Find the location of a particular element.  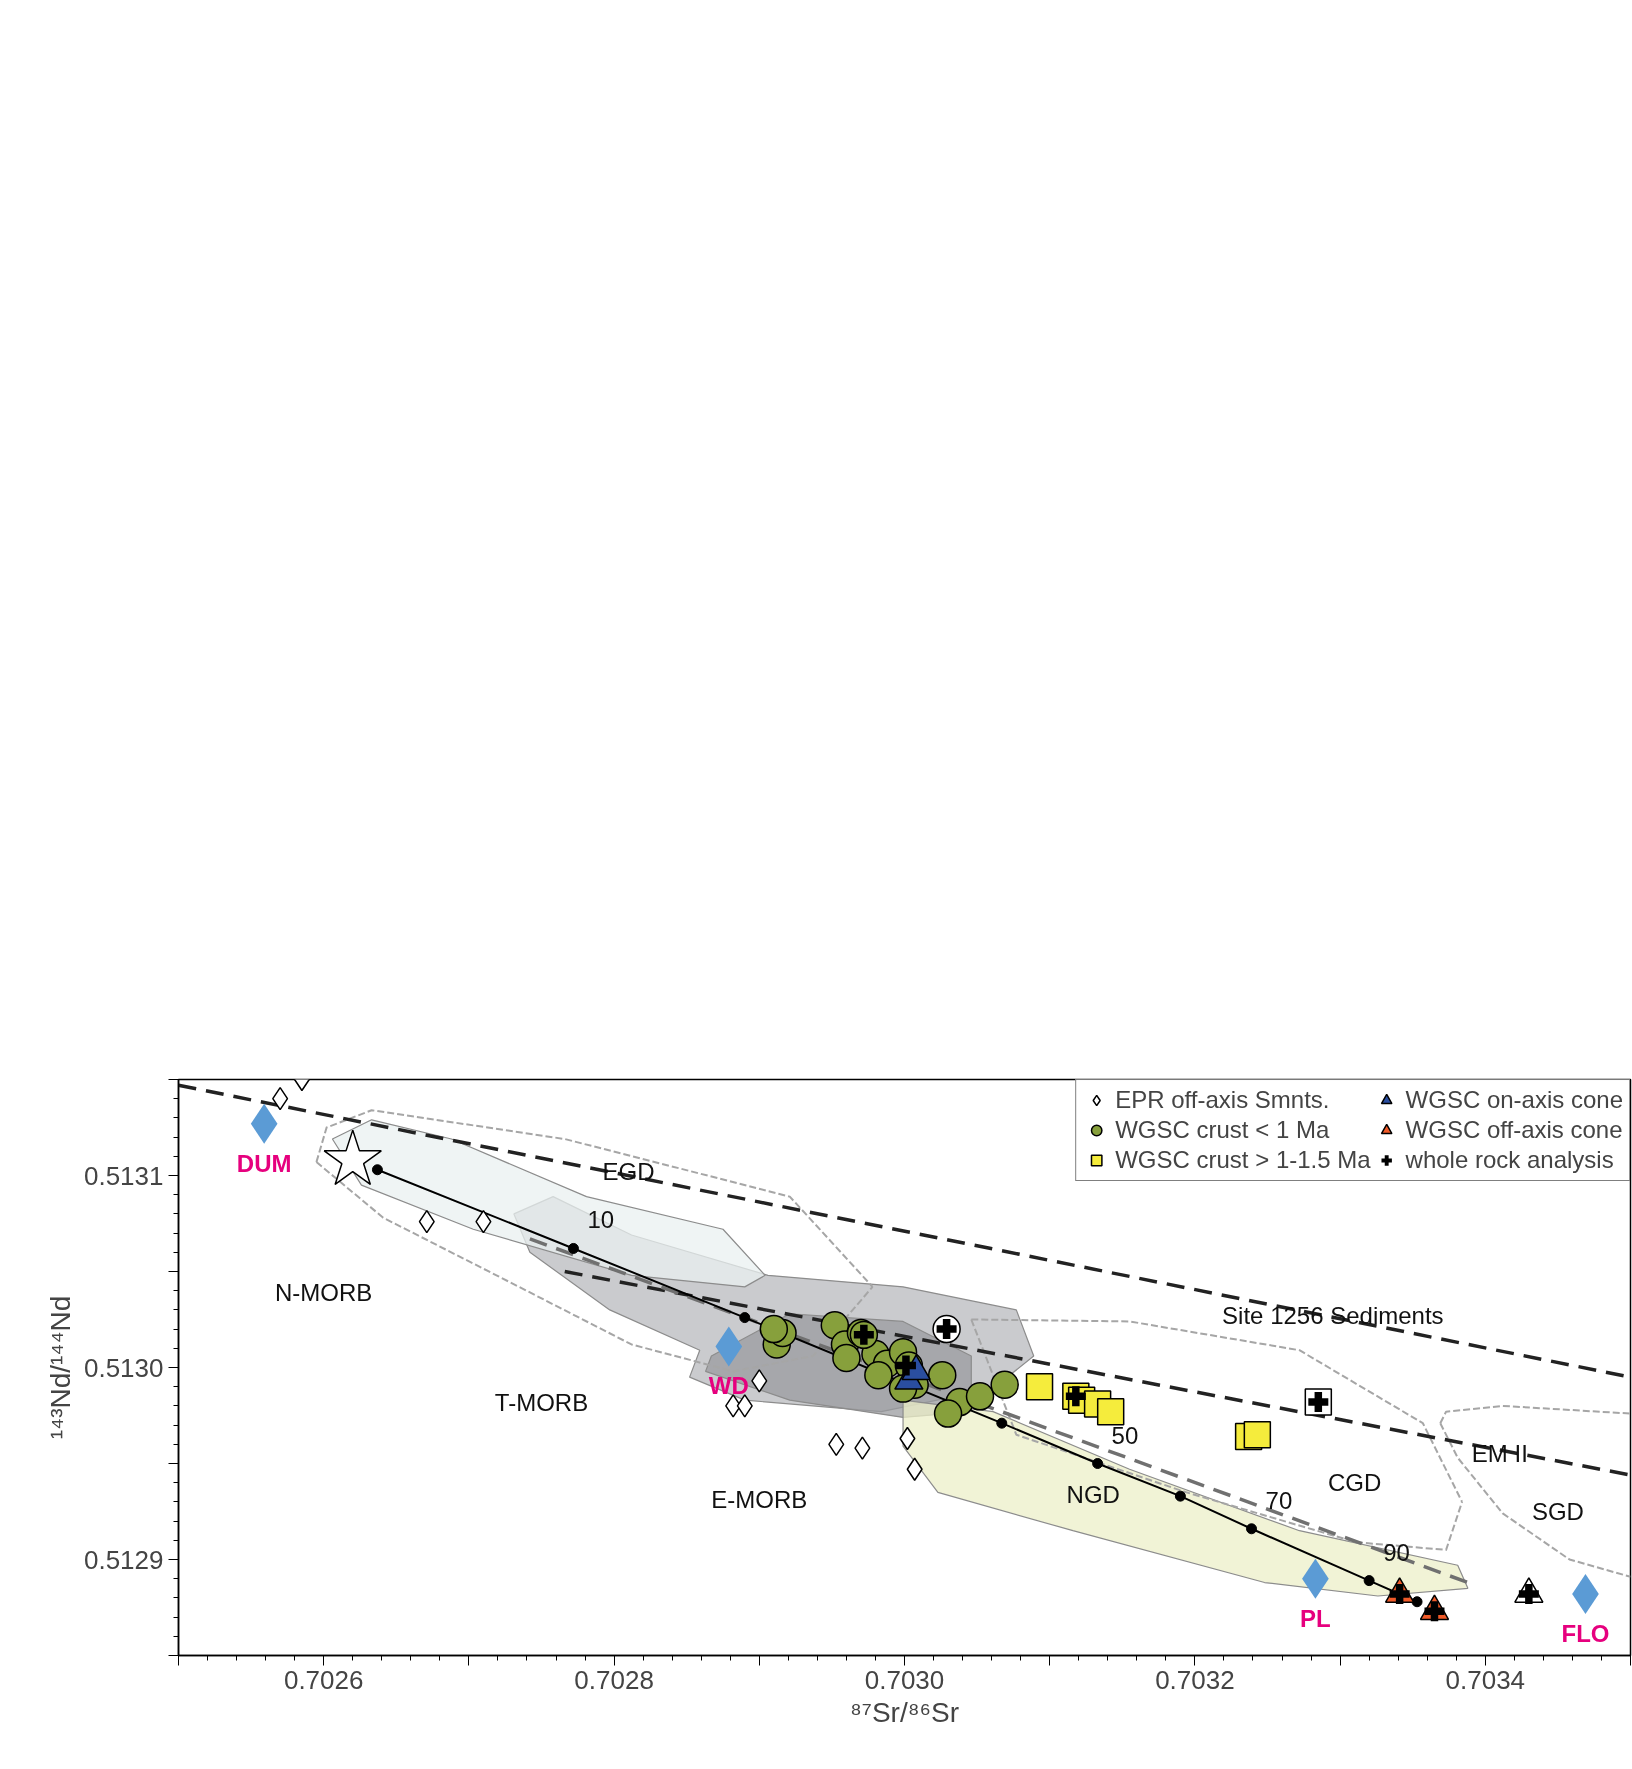

annotation: 70 is located at coordinates (1279, 1500).